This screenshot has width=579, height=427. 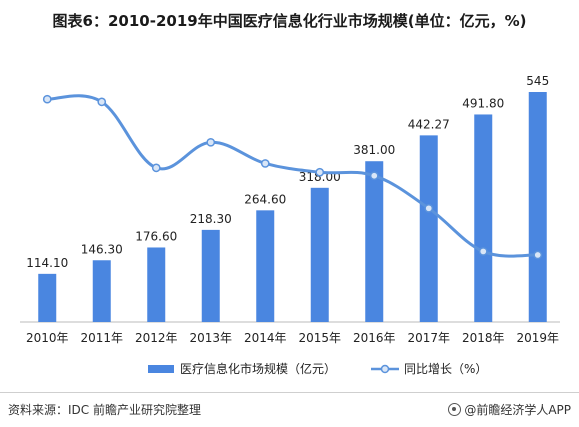 I want to click on growth-point-2011年, so click(x=102, y=102).